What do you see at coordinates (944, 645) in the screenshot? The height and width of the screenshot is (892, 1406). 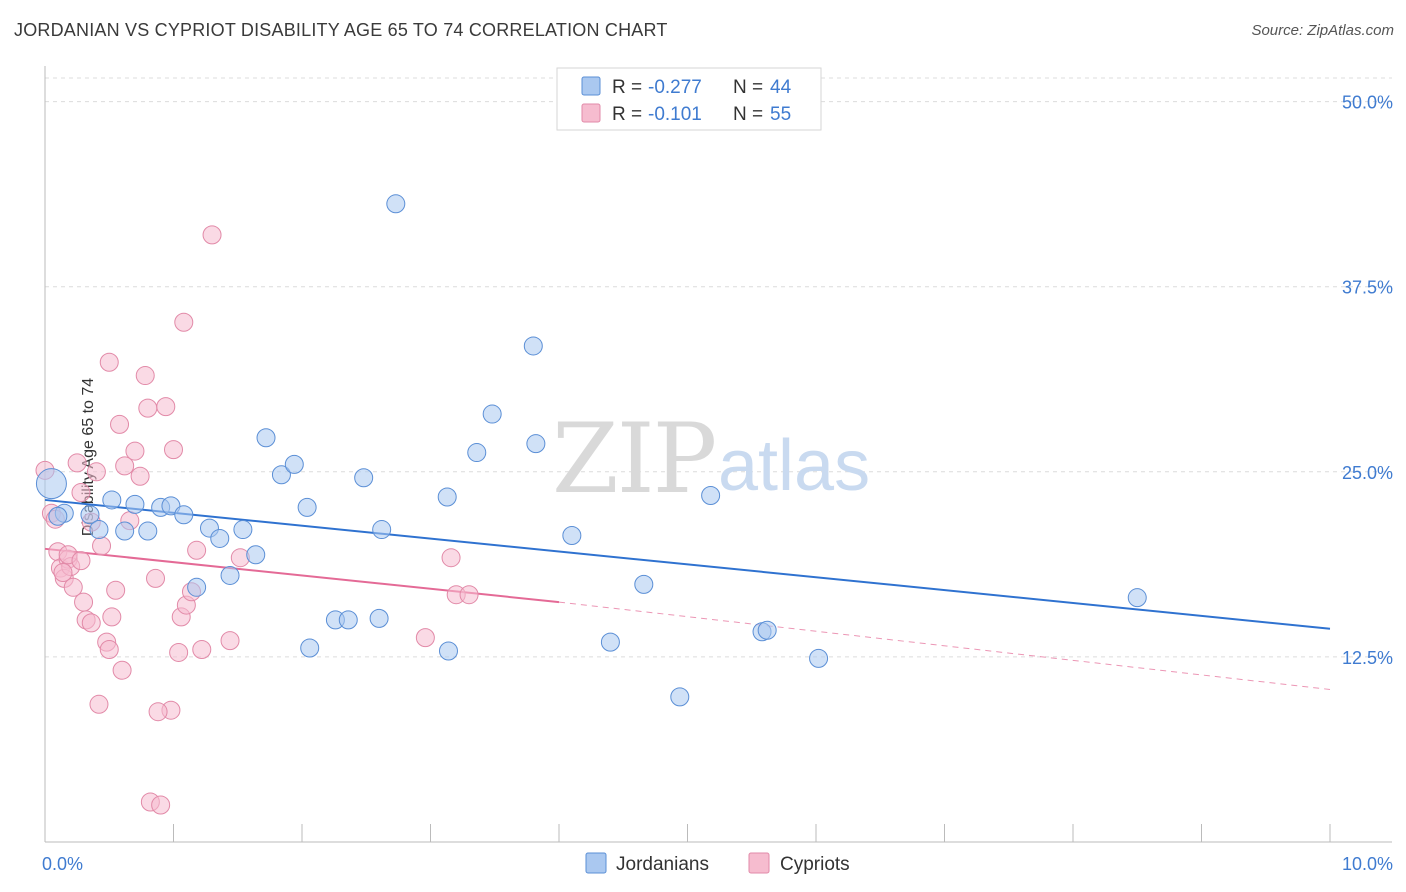 I see `trend-line-cypriots-extension` at bounding box center [944, 645].